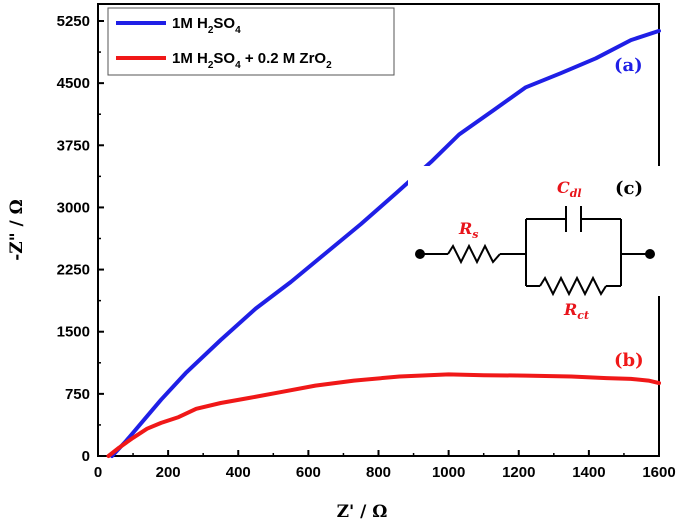  I want to click on curve-label-b: (b), so click(629, 360).